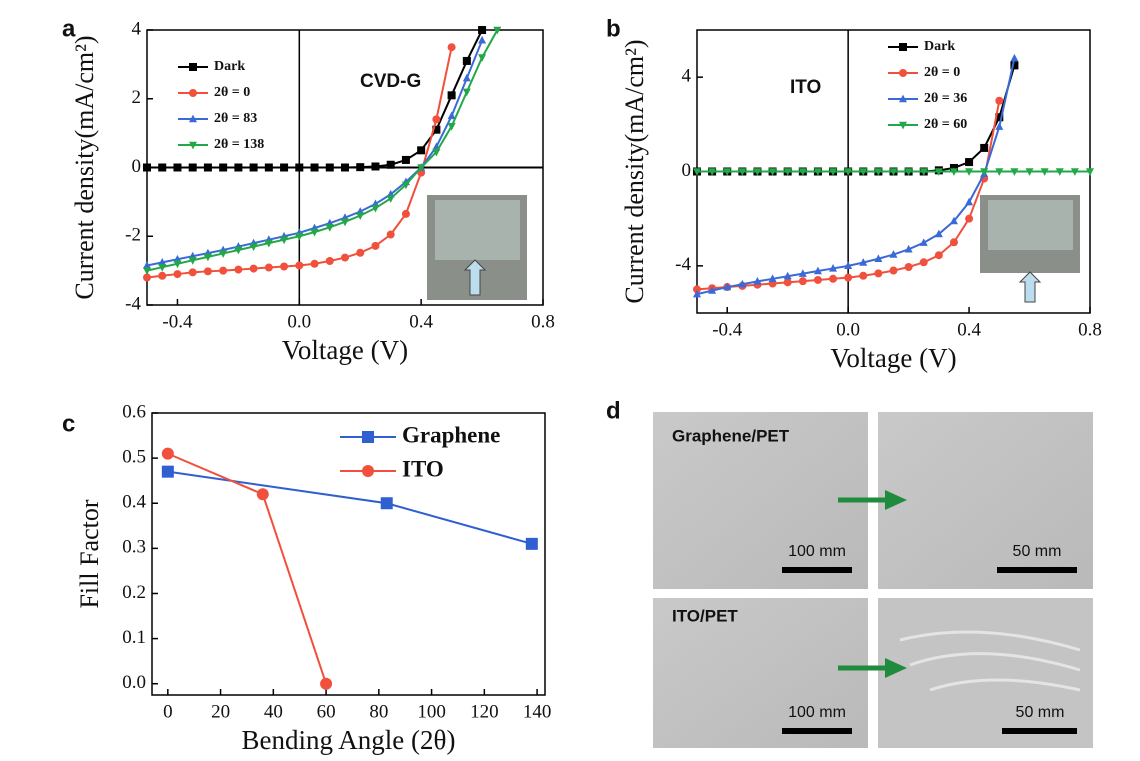 Image resolution: width=1140 pixels, height=761 pixels. What do you see at coordinates (69, 28) in the screenshot?
I see `panel-label: a` at bounding box center [69, 28].